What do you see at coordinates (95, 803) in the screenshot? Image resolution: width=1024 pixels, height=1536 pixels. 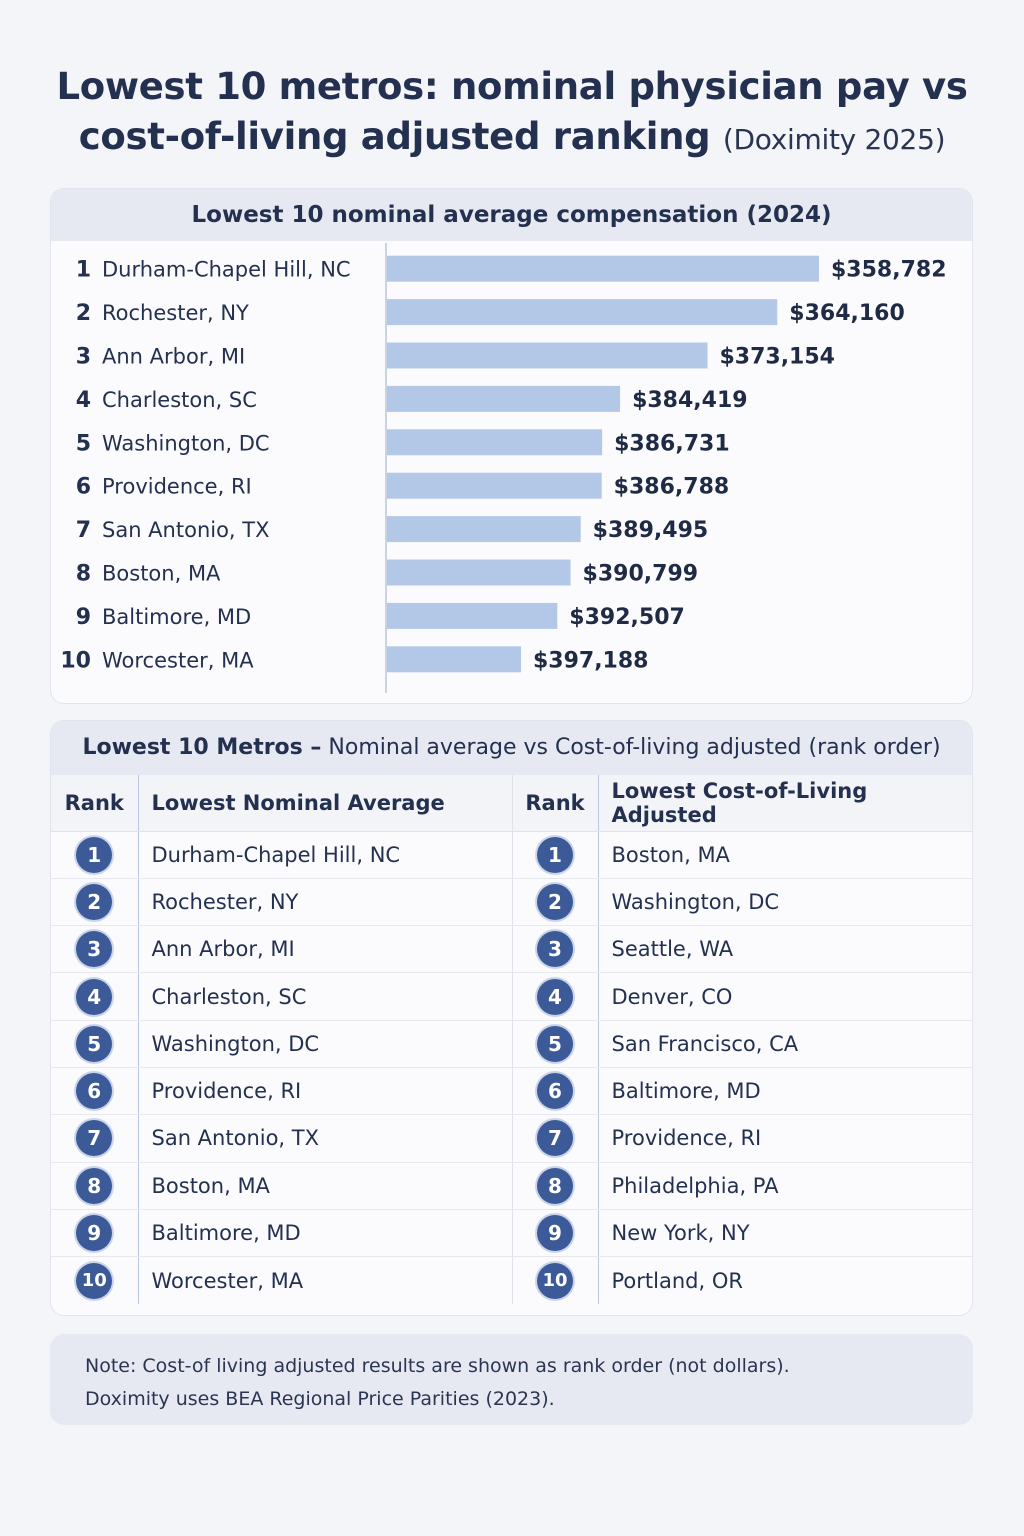 I see `header-rank: Rank` at bounding box center [95, 803].